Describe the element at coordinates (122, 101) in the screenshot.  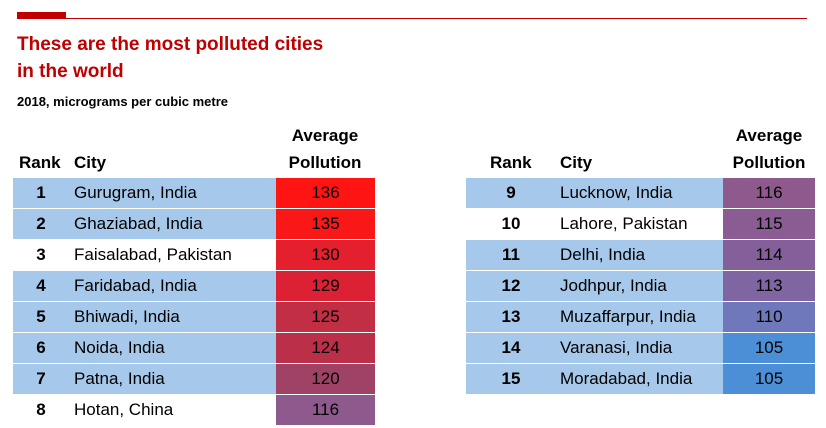
I see `chart-subtitle: 2018, micrograms per cubic metre` at that location.